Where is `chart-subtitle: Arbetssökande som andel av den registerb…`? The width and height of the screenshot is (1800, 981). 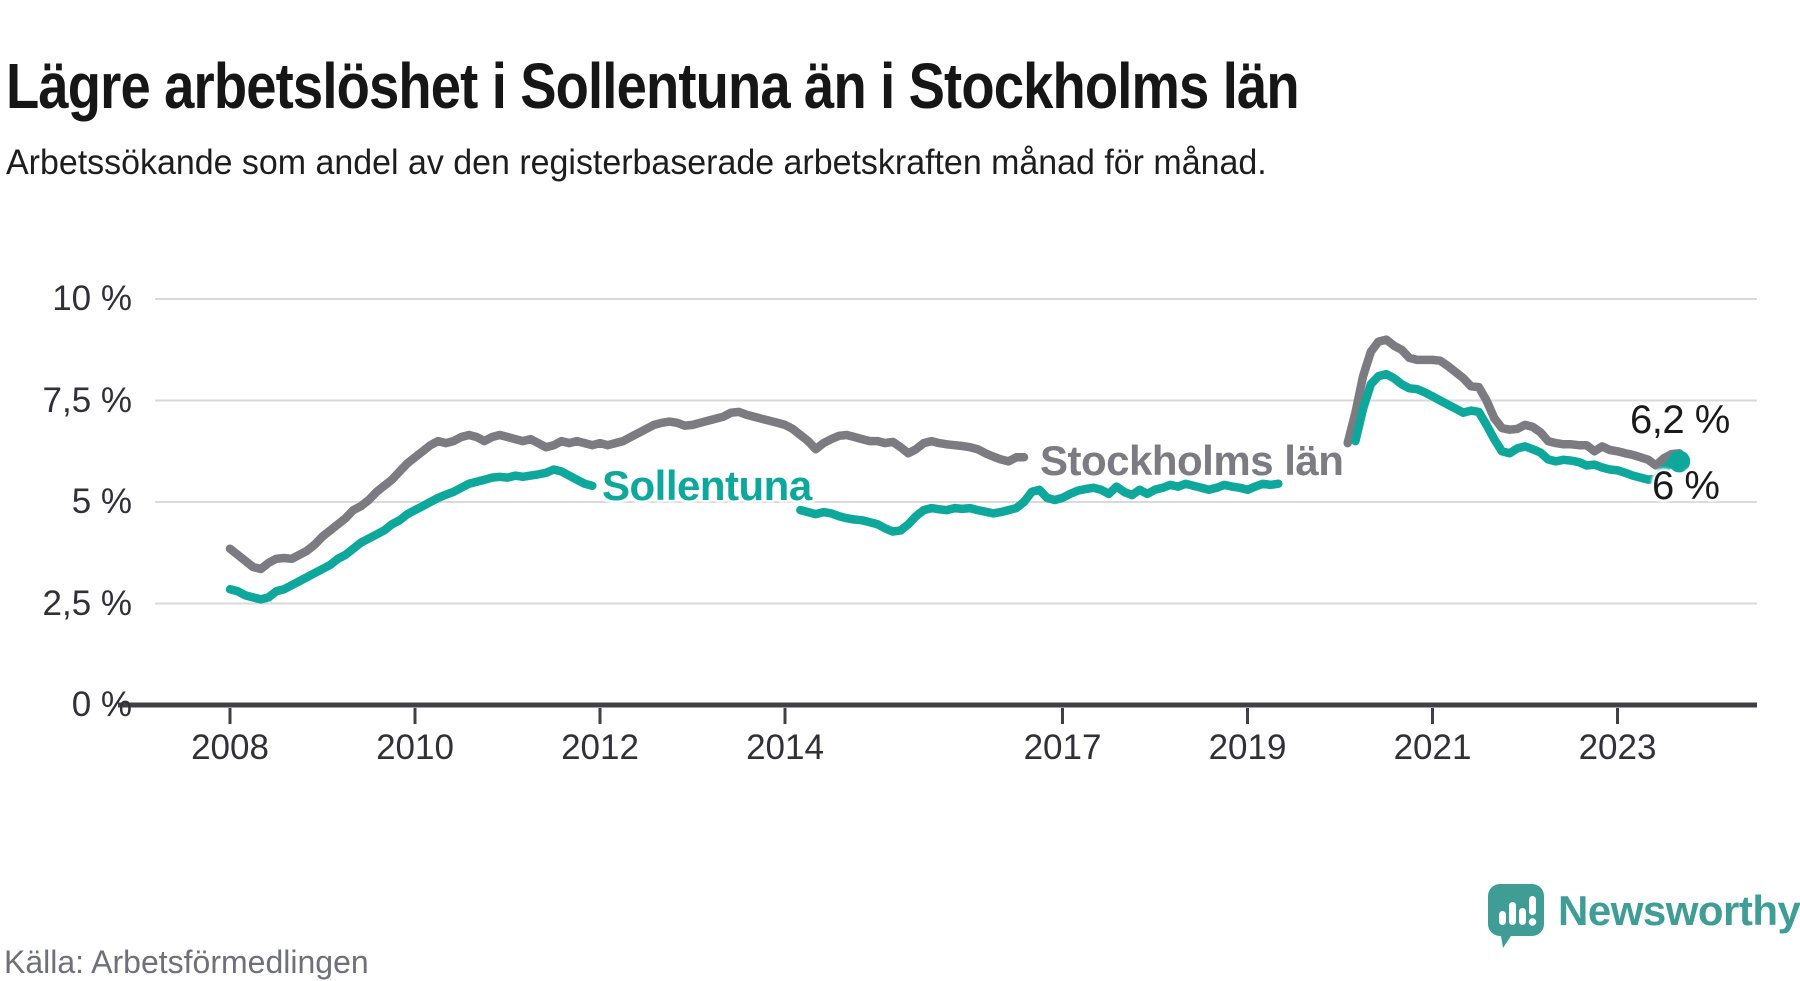 chart-subtitle: Arbetssökande som andel av den registerb… is located at coordinates (636, 162).